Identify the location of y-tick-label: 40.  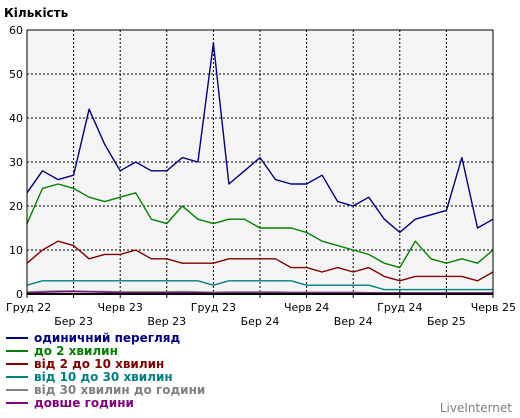
(16, 118).